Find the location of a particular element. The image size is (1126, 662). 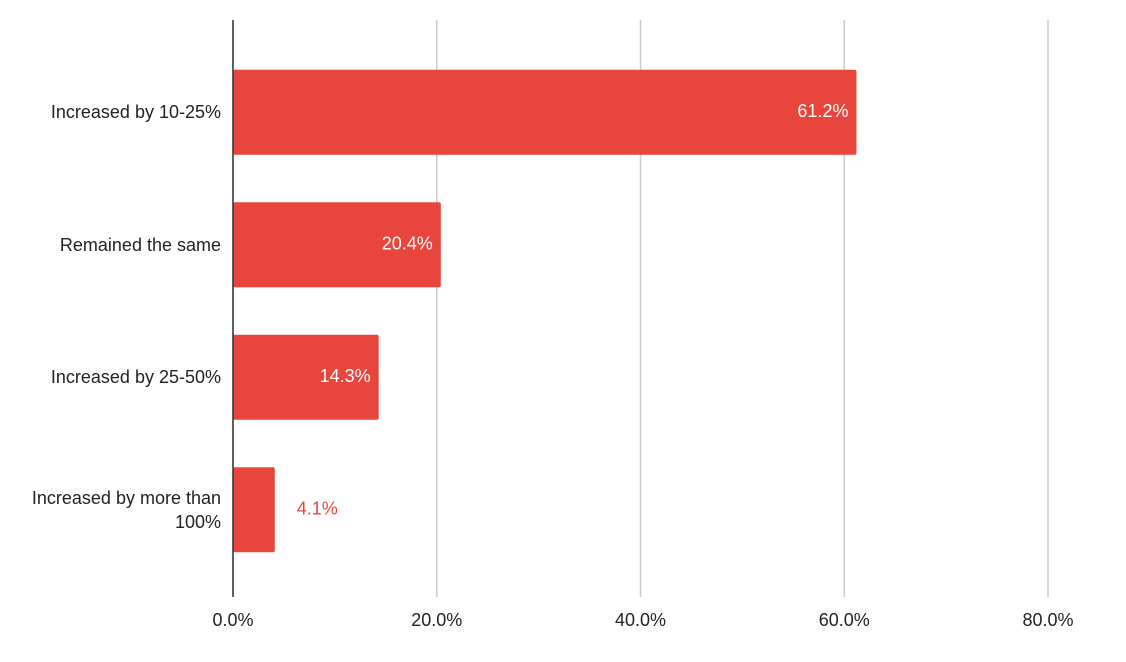

y-tick-label: Increased by 10-25% is located at coordinates (135, 112).